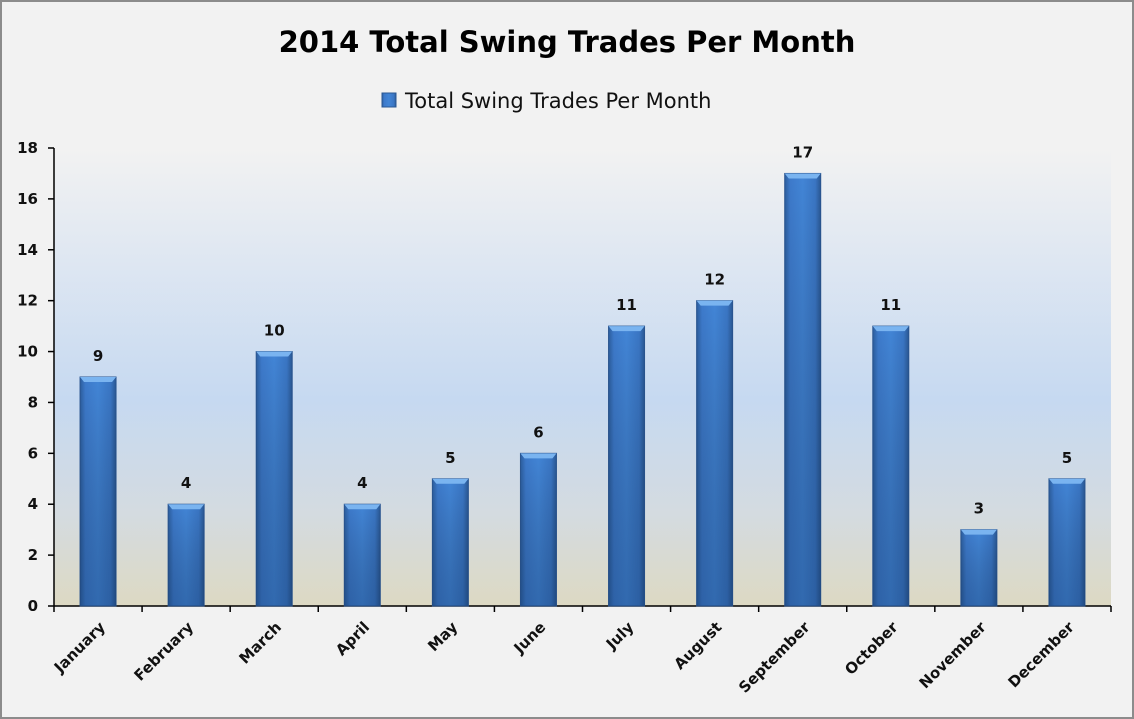  Describe the element at coordinates (164, 651) in the screenshot. I see `x-tick-label: February` at that location.